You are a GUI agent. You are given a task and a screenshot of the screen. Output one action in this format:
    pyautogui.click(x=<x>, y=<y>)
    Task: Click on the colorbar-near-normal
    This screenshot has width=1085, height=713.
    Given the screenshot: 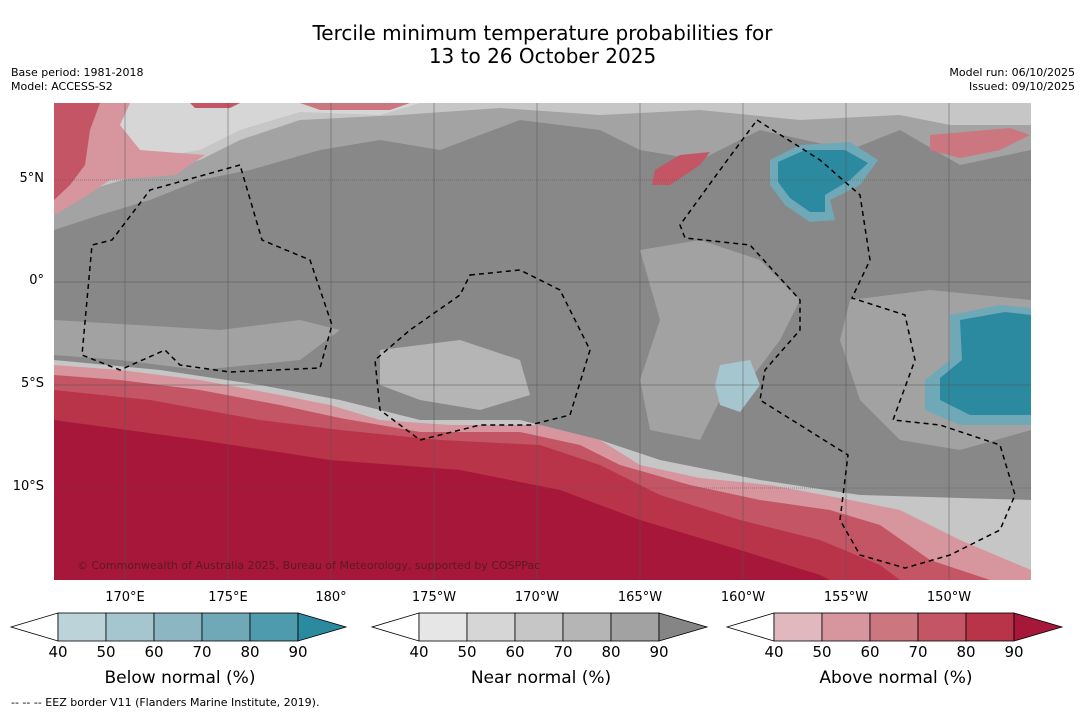 What is the action you would take?
    pyautogui.click(x=540, y=627)
    